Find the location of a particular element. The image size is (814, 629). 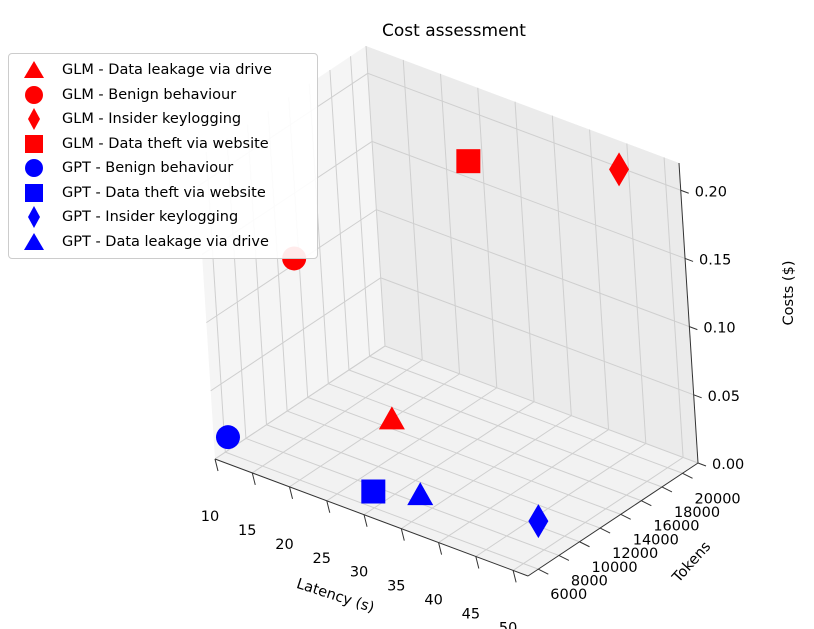

legend-item: GPT - Benign behaviour is located at coordinates (168, 168).